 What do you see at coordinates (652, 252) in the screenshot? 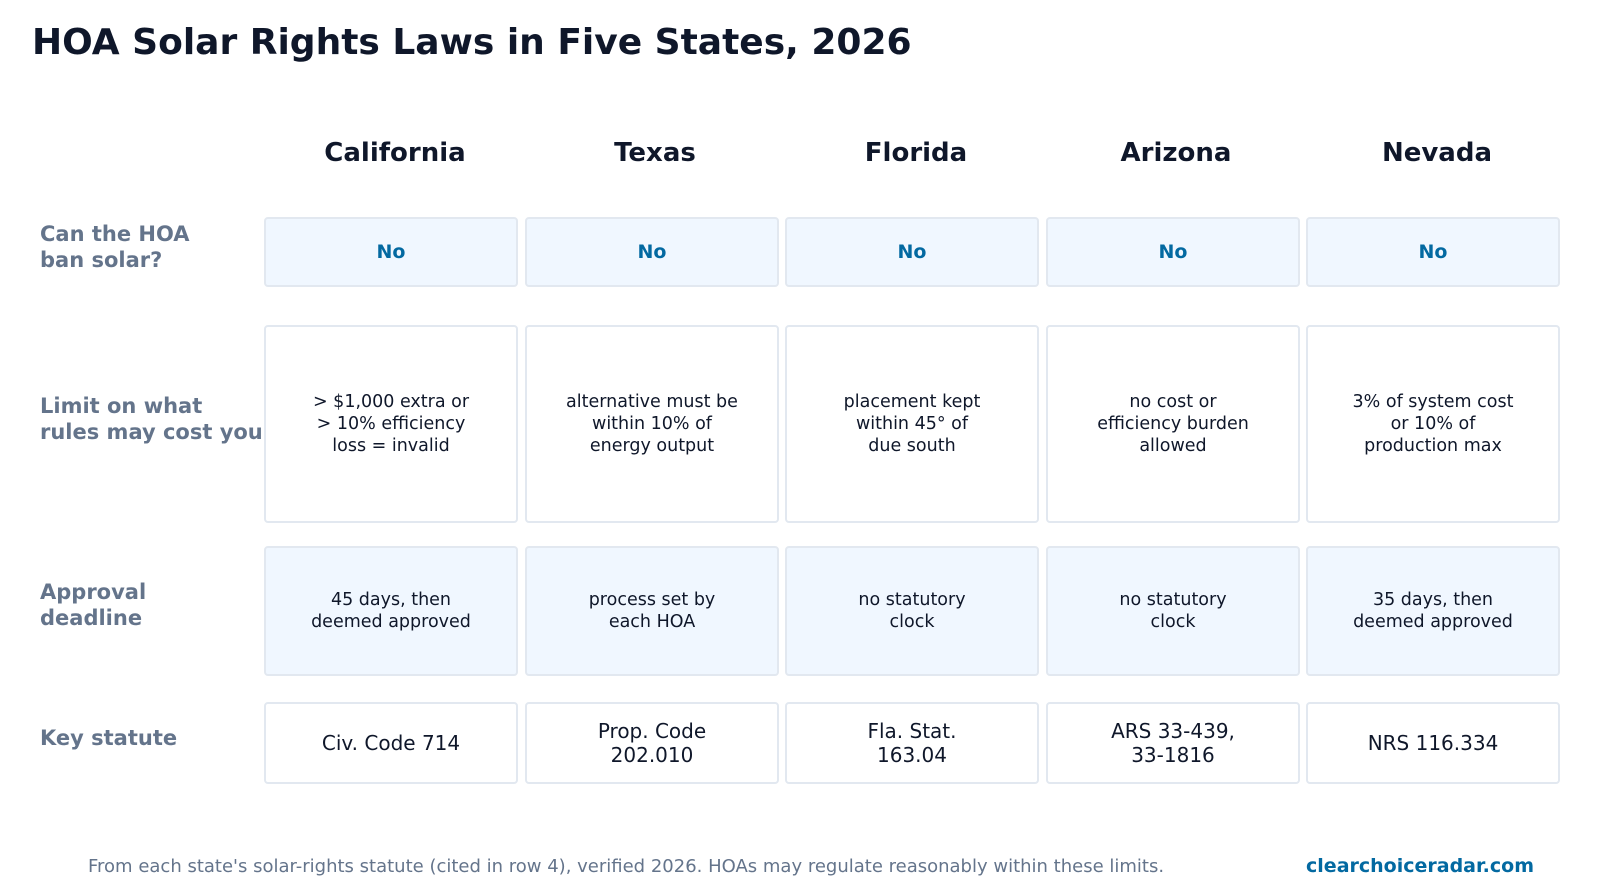
I see `table-cell-ban-texas: No` at bounding box center [652, 252].